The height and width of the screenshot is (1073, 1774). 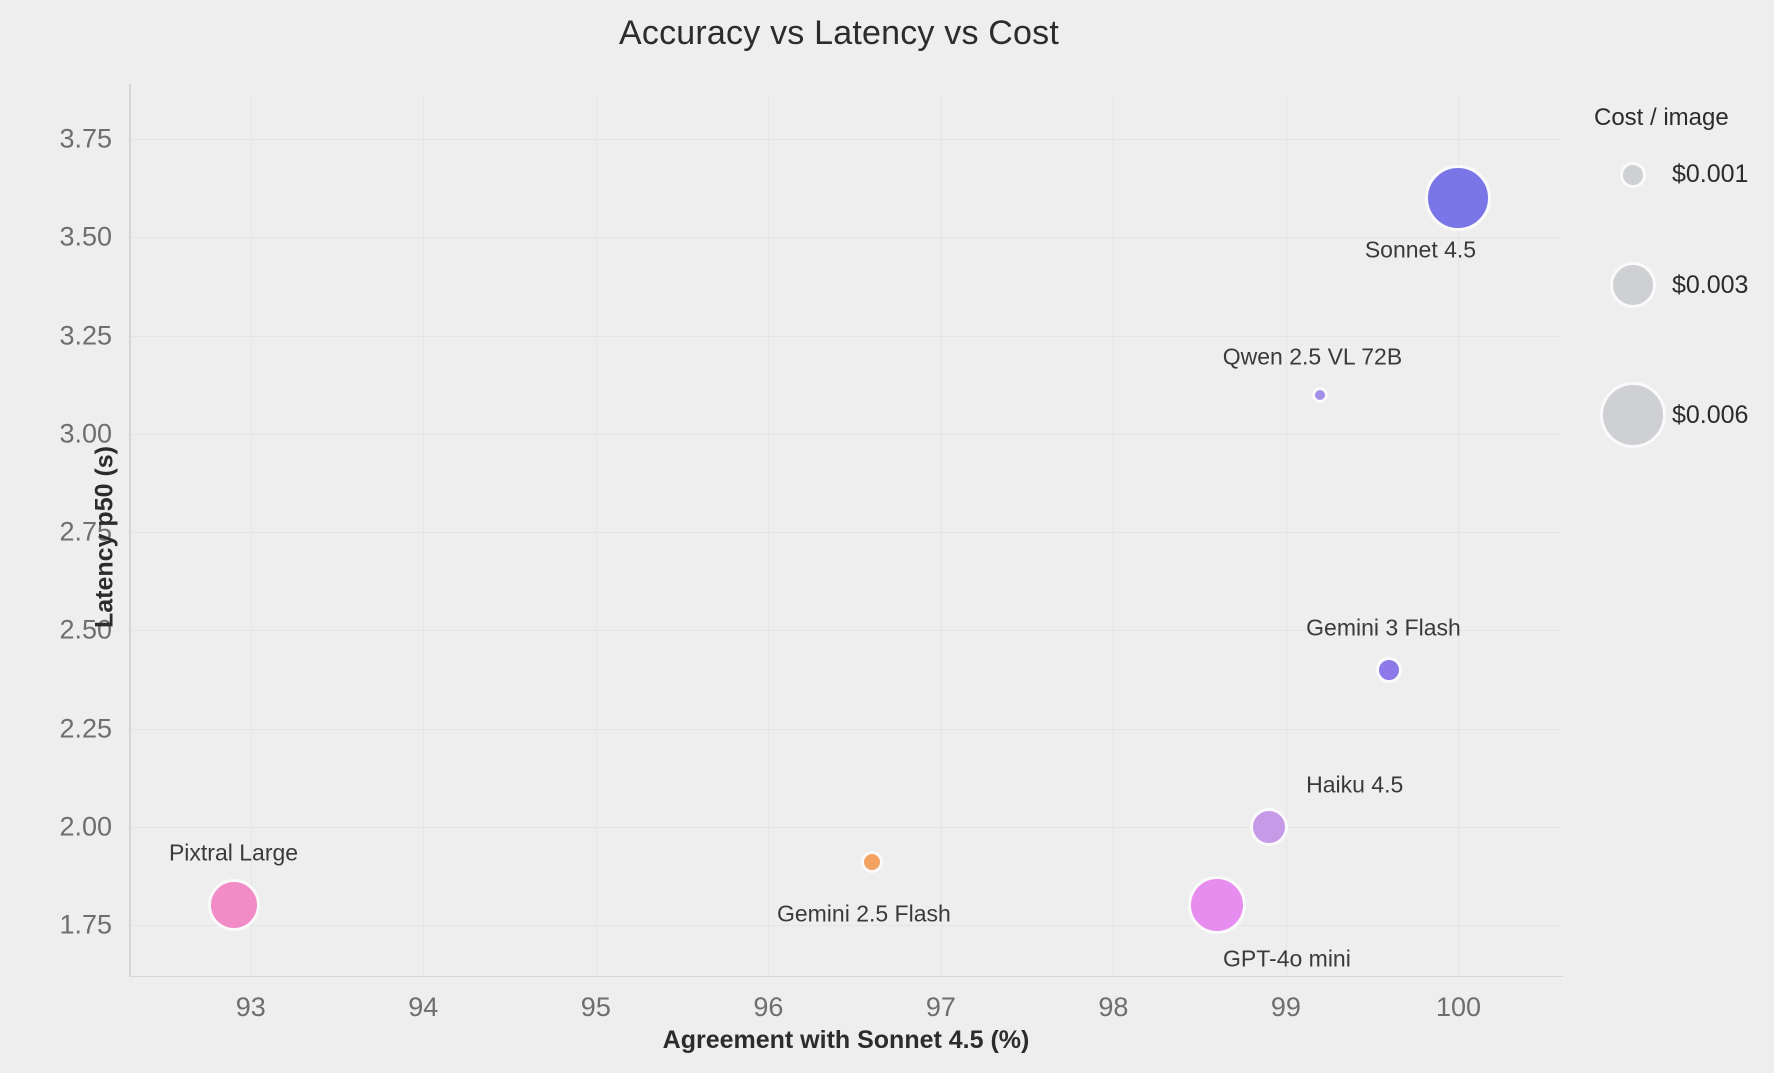 I want to click on point-label: Sonnet 4.5, so click(x=1420, y=249).